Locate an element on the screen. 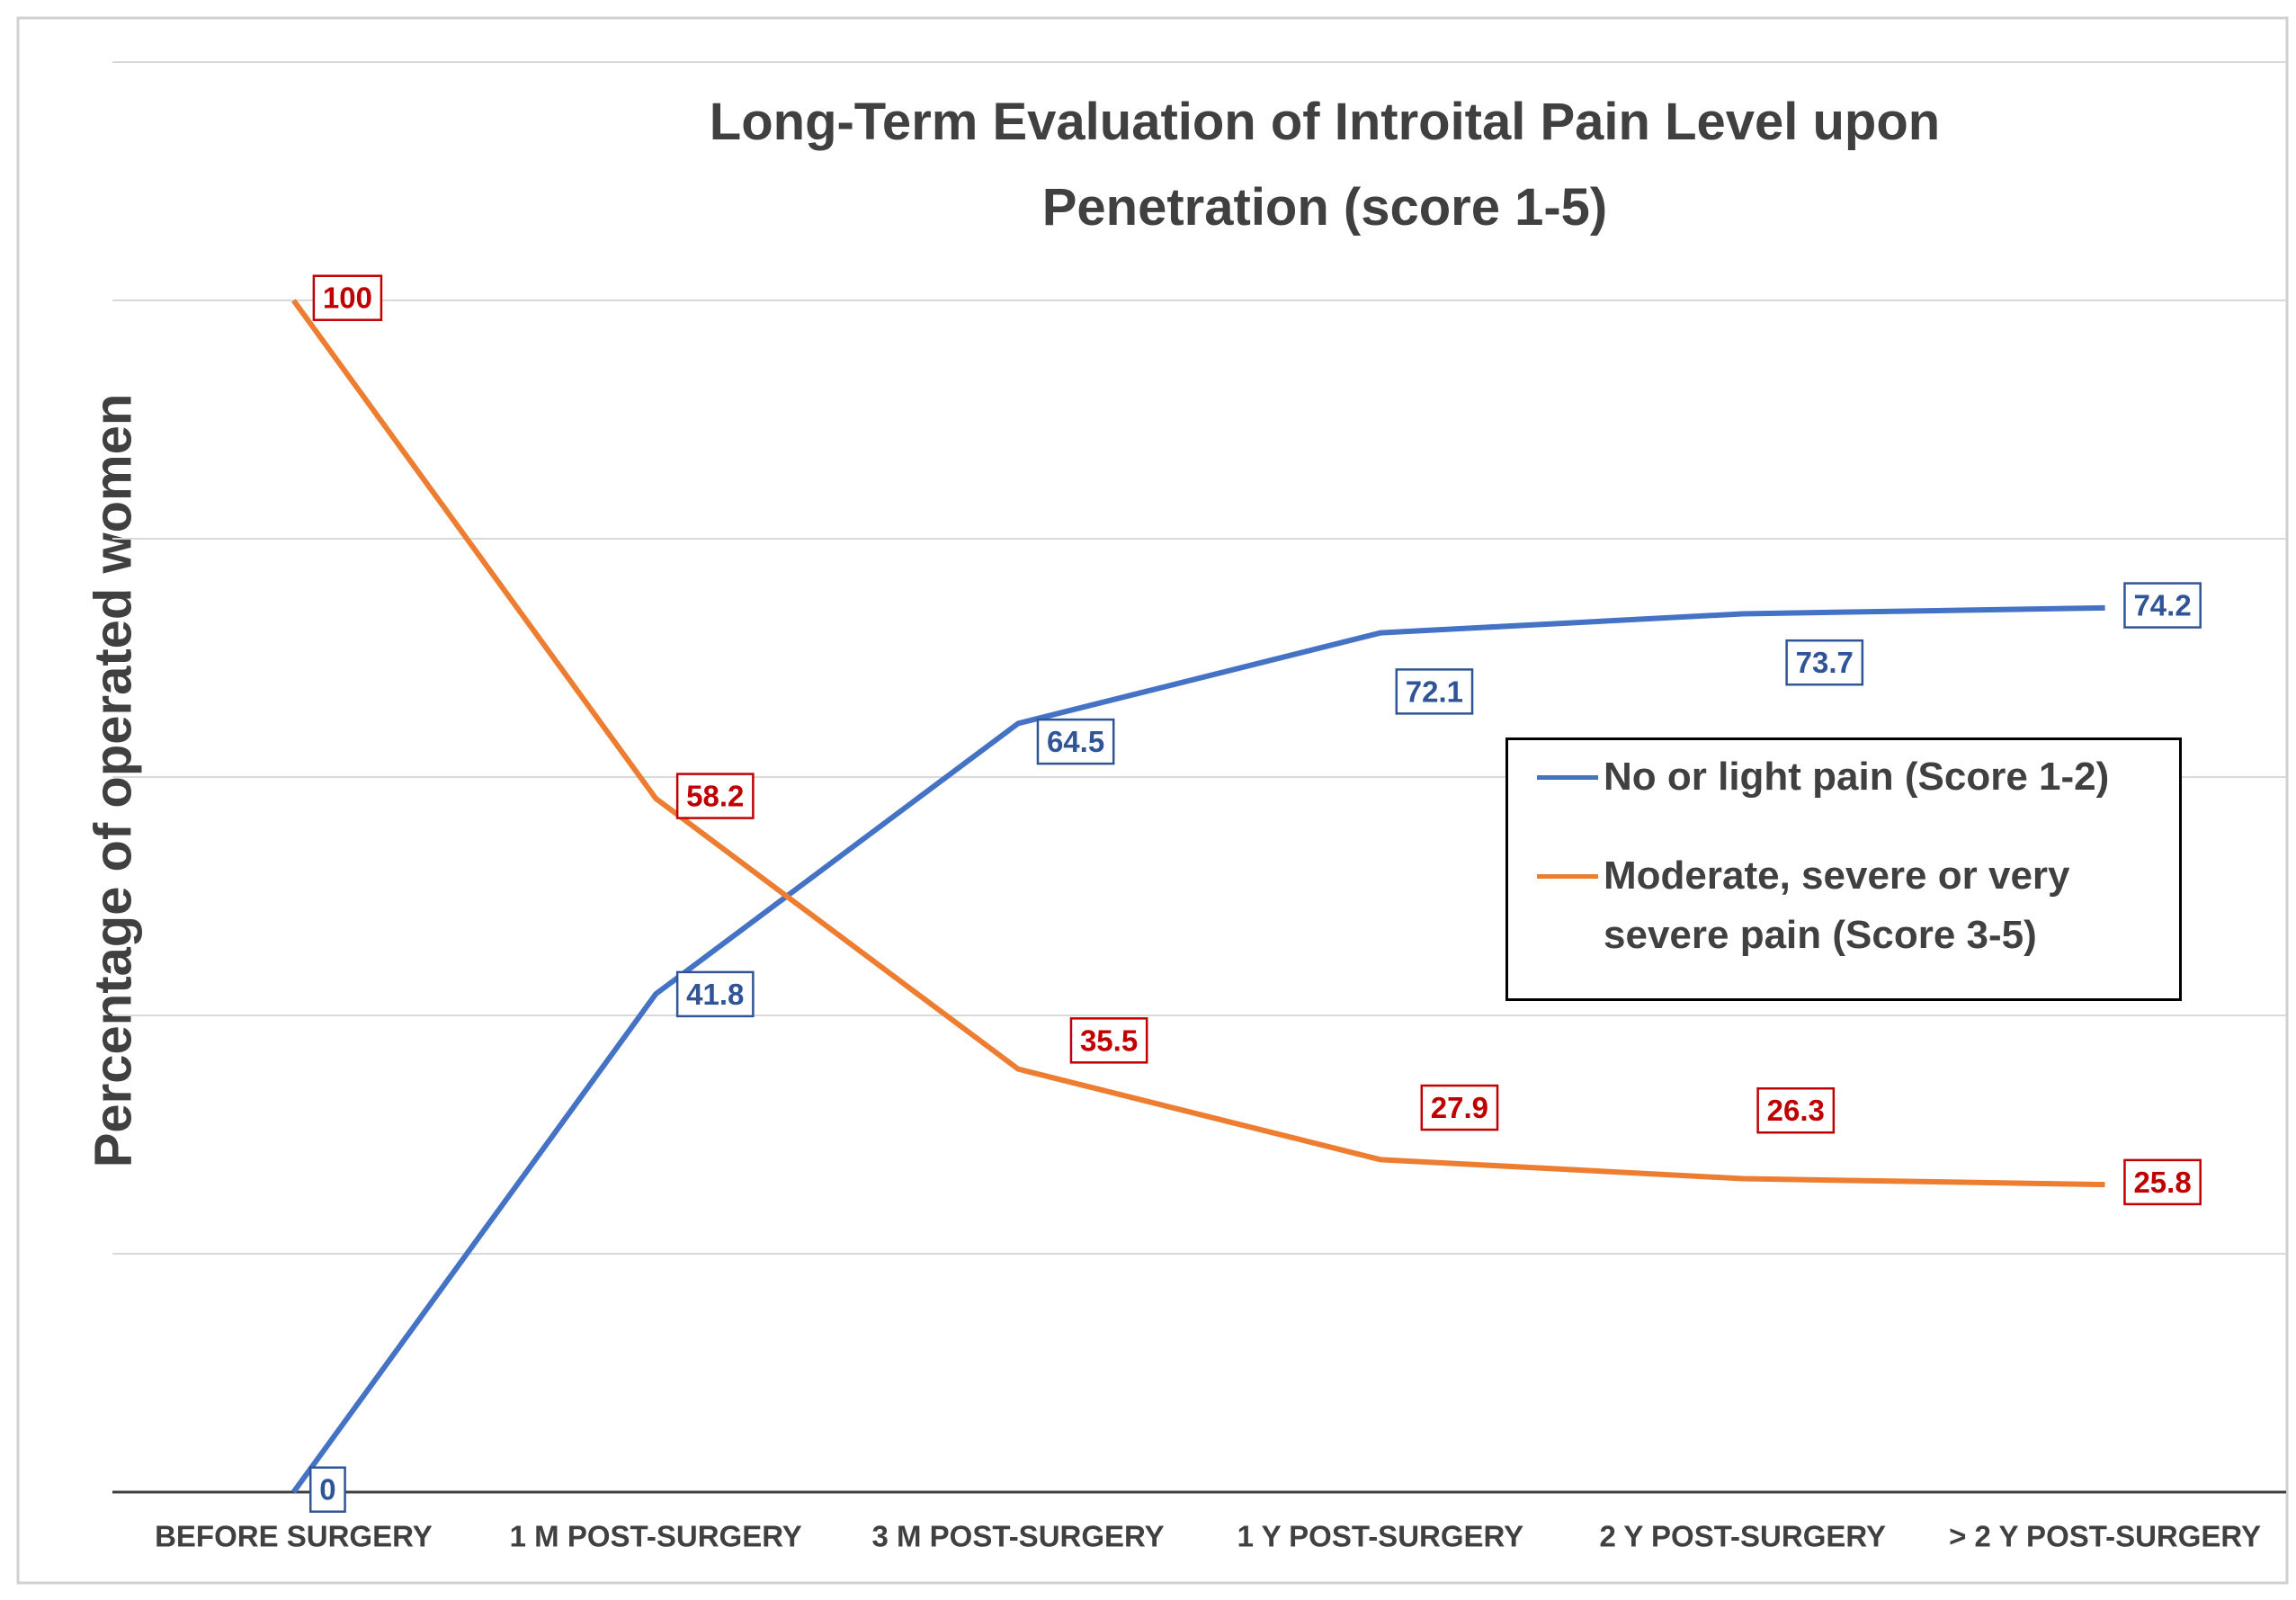  x-tick-label: 1 M POST-SURGERY is located at coordinates (656, 1536).